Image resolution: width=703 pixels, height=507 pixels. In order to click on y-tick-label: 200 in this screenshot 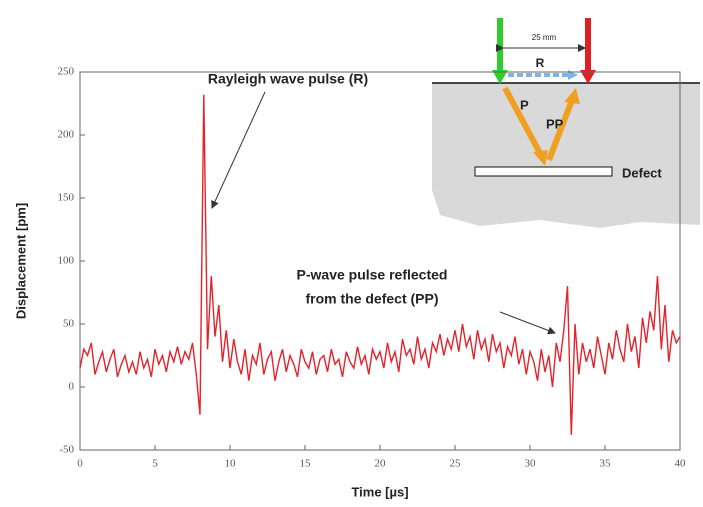, I will do `click(66, 135)`.